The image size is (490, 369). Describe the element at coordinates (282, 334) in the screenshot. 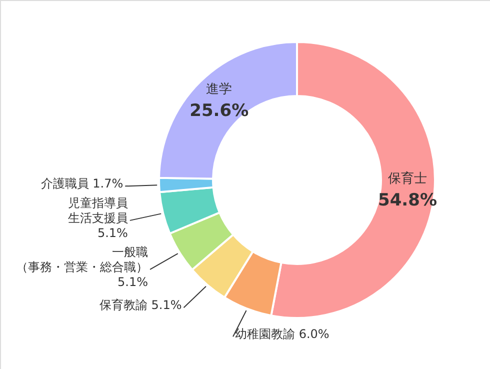

I see `slice-label: 幼稚園教諭 6.0%` at that location.